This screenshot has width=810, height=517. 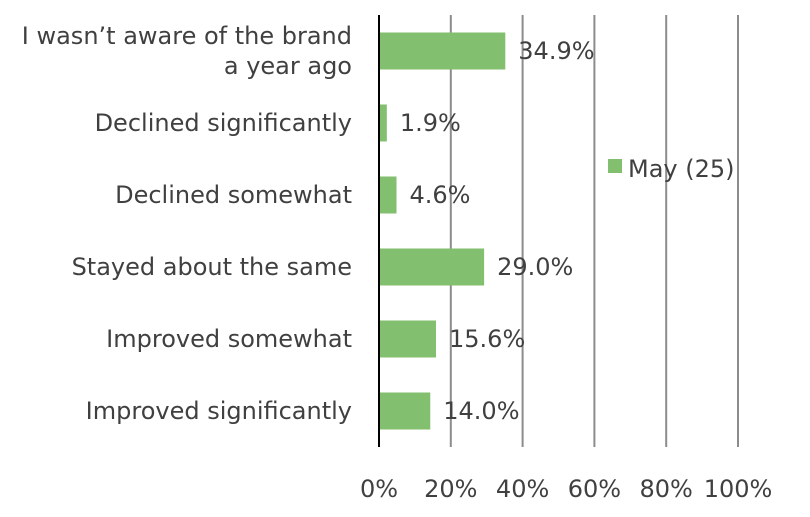 What do you see at coordinates (219, 411) in the screenshot?
I see `category-label: Improved significantly` at bounding box center [219, 411].